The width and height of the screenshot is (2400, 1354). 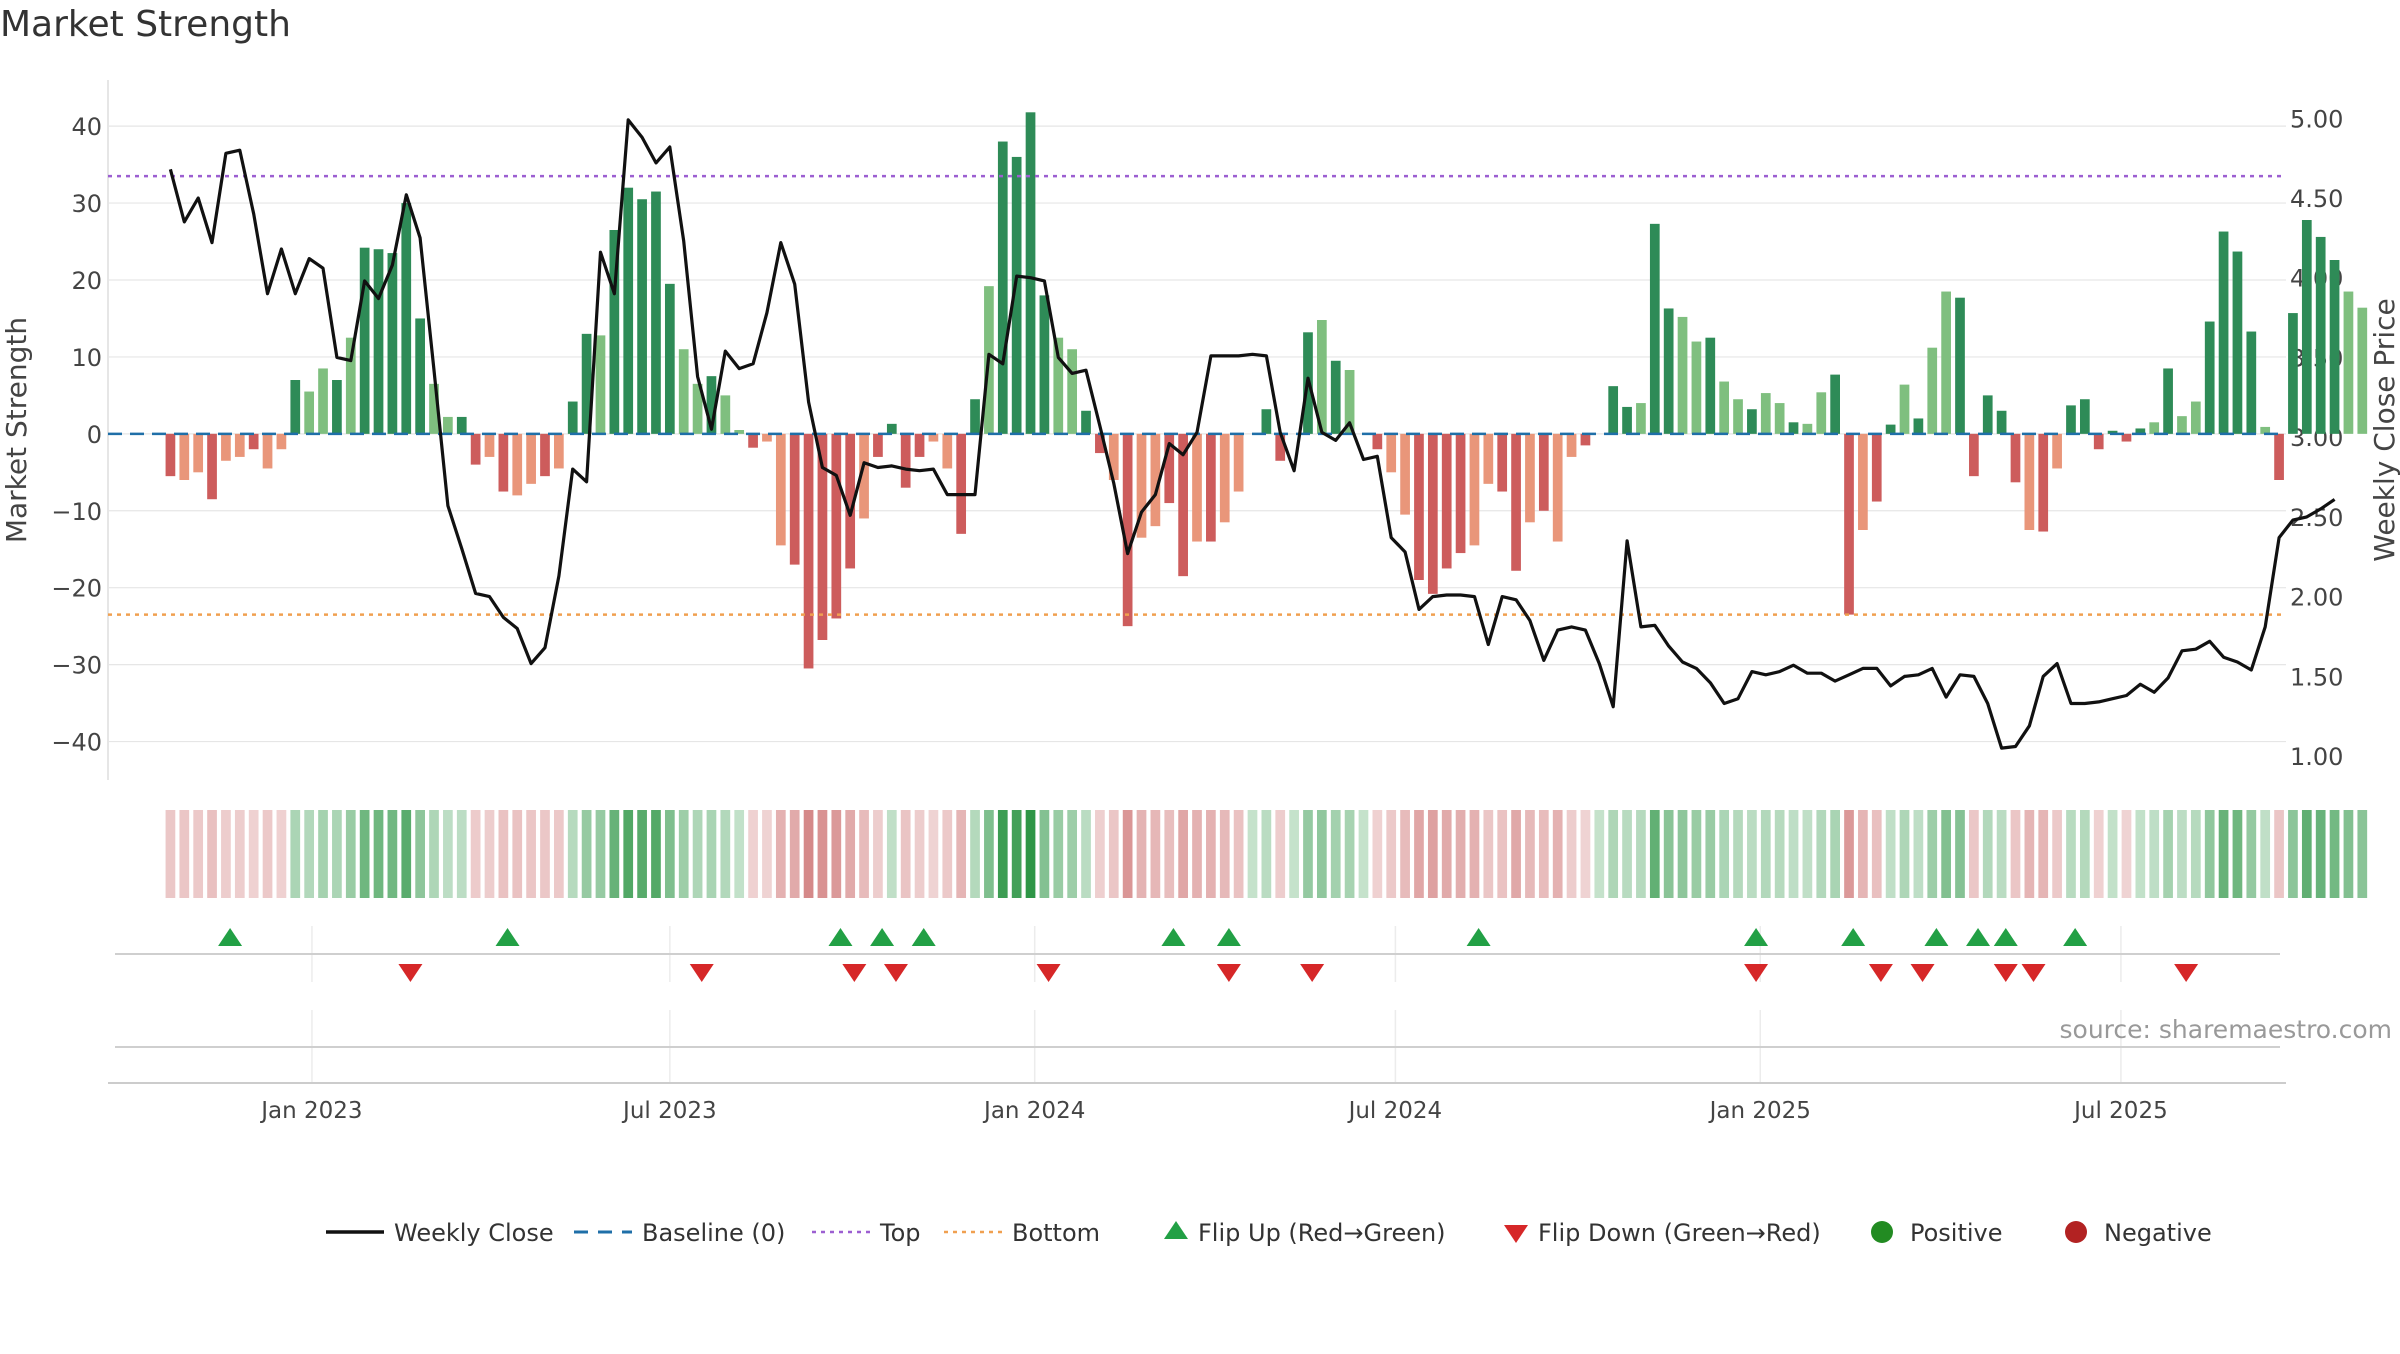 I want to click on y-tick-label: −40, so click(x=76, y=743).